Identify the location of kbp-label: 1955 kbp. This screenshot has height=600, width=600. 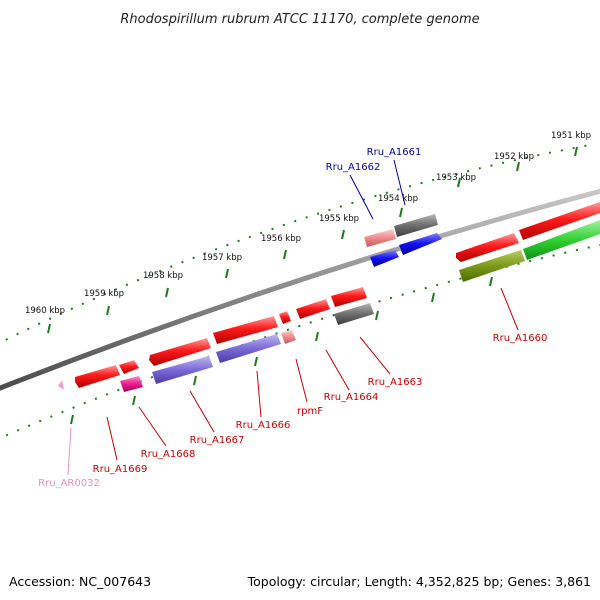
(339, 219).